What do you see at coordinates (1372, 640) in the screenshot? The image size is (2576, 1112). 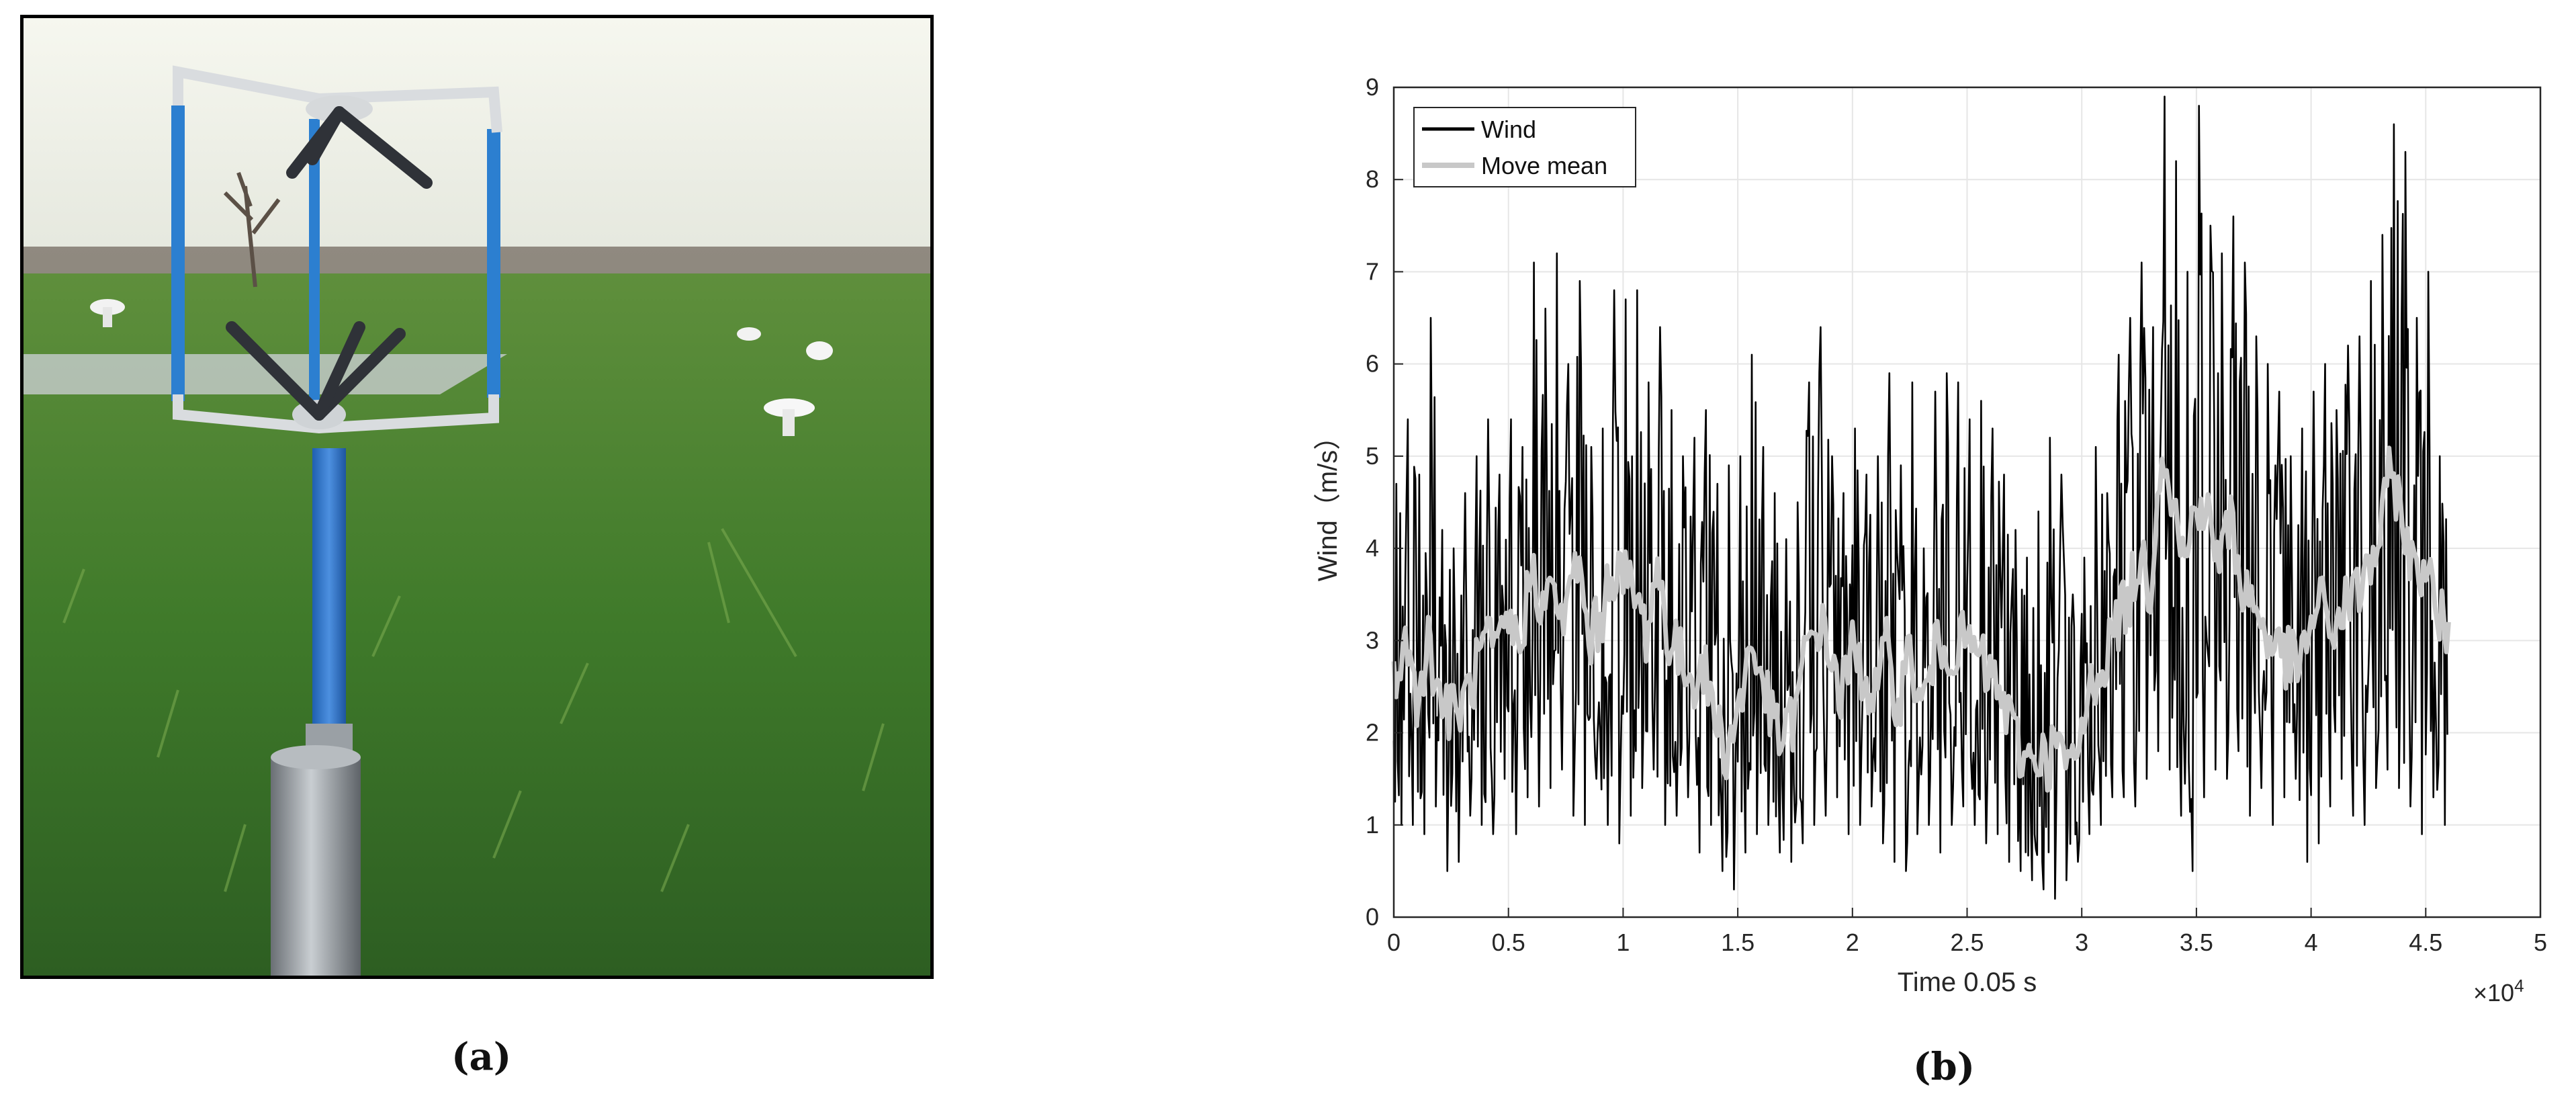 I see `y-tick-label: 3` at bounding box center [1372, 640].